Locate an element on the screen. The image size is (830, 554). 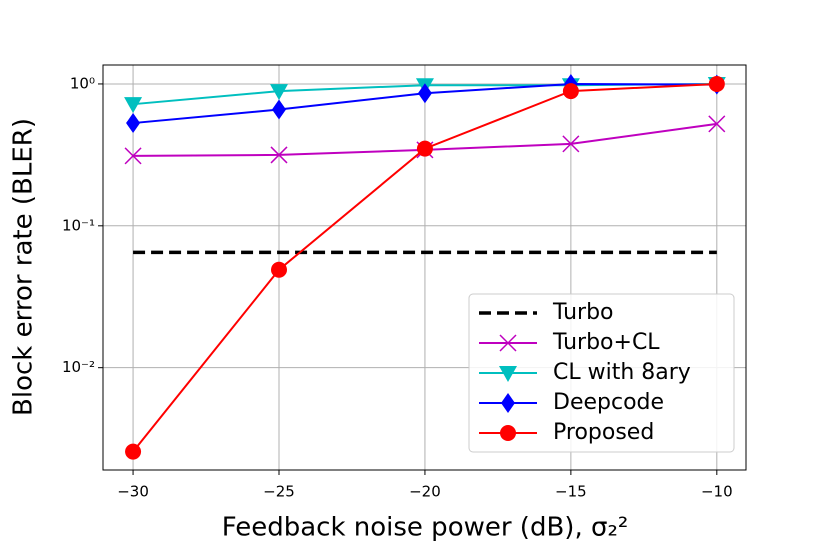
x-tick-label: −30 is located at coordinates (133, 492).